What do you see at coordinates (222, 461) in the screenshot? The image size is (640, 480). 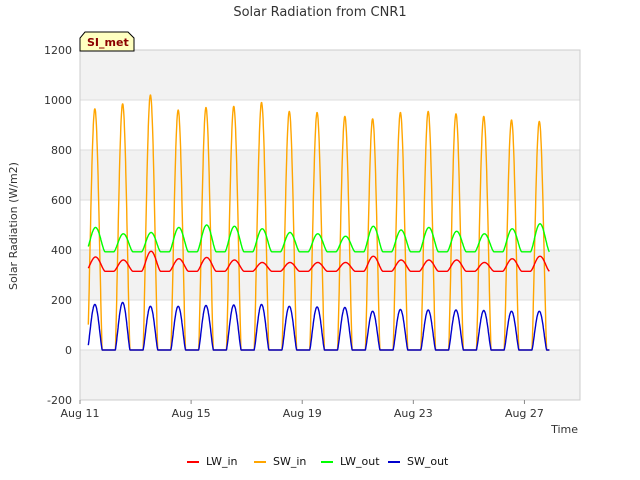 I see `legend-label: LW_in` at bounding box center [222, 461].